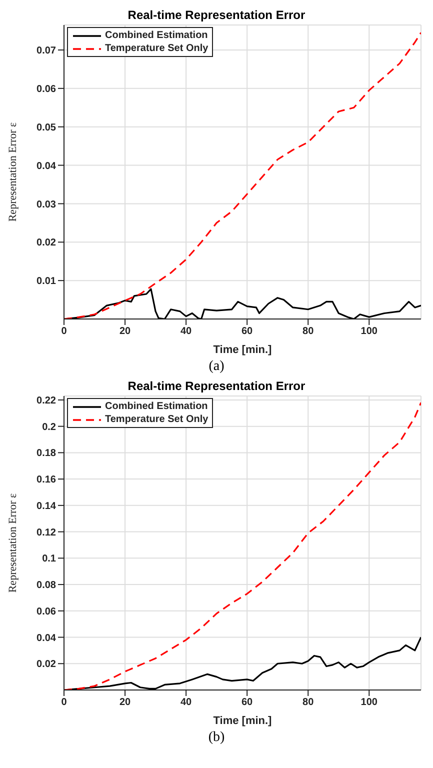  I want to click on y-tick-label: 0.03, so click(46, 204).